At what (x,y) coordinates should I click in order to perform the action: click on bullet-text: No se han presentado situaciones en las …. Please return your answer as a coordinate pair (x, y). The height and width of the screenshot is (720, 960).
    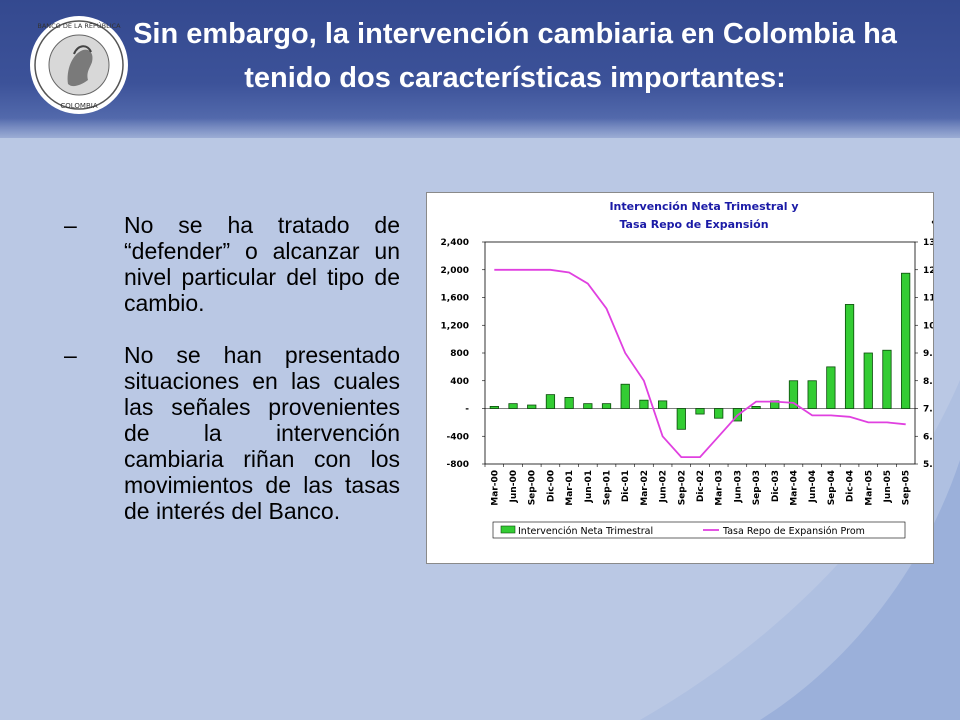
    Looking at the image, I should click on (262, 433).